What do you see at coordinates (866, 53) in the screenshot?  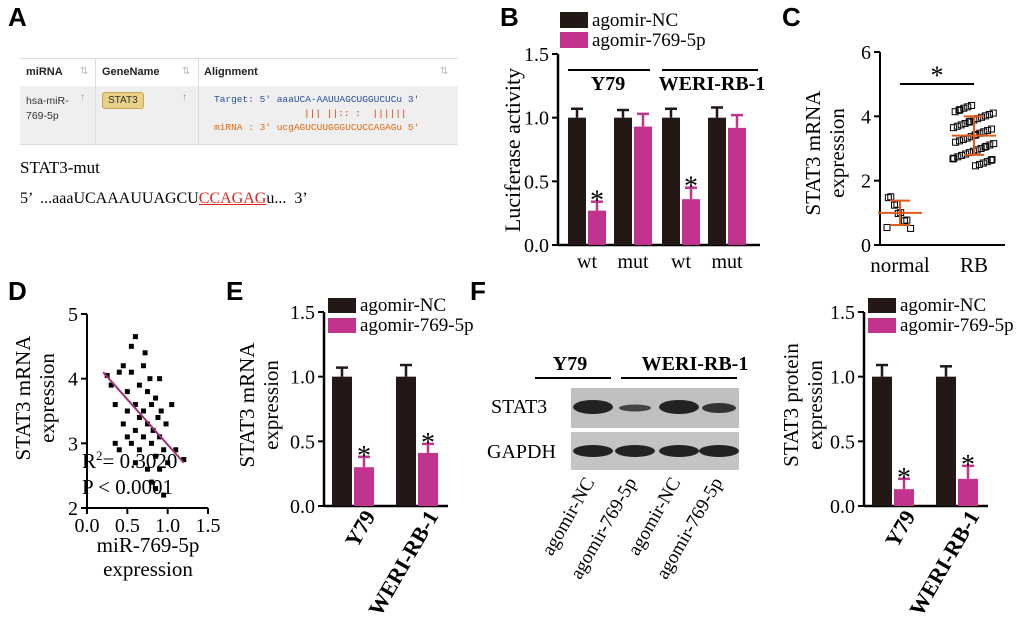 I see `y-tick-label: 6` at bounding box center [866, 53].